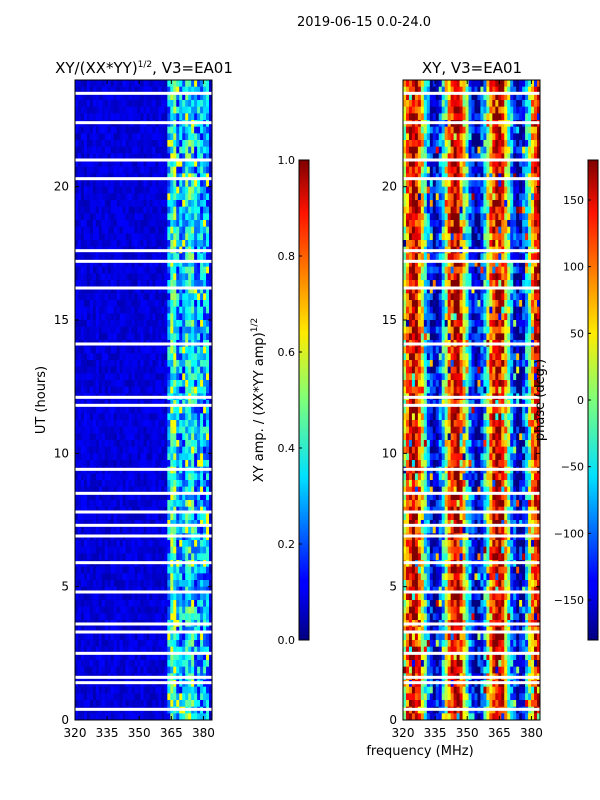 The width and height of the screenshot is (600, 800). What do you see at coordinates (290, 400) in the screenshot?
I see `amp-colorbar-ticks: 0.00.20.40.60.81.0` at bounding box center [290, 400].